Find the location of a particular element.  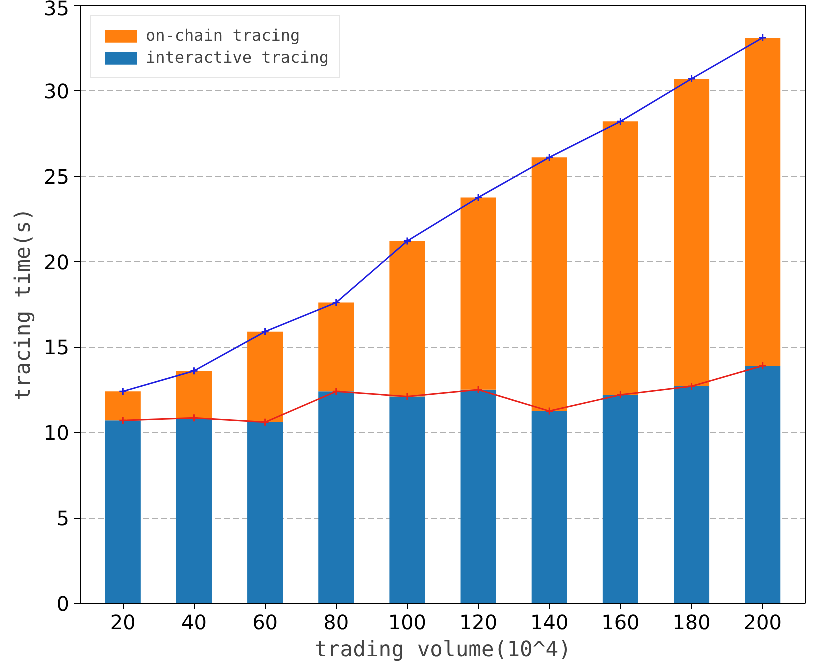

x-tick-label: 180 is located at coordinates (691, 622).